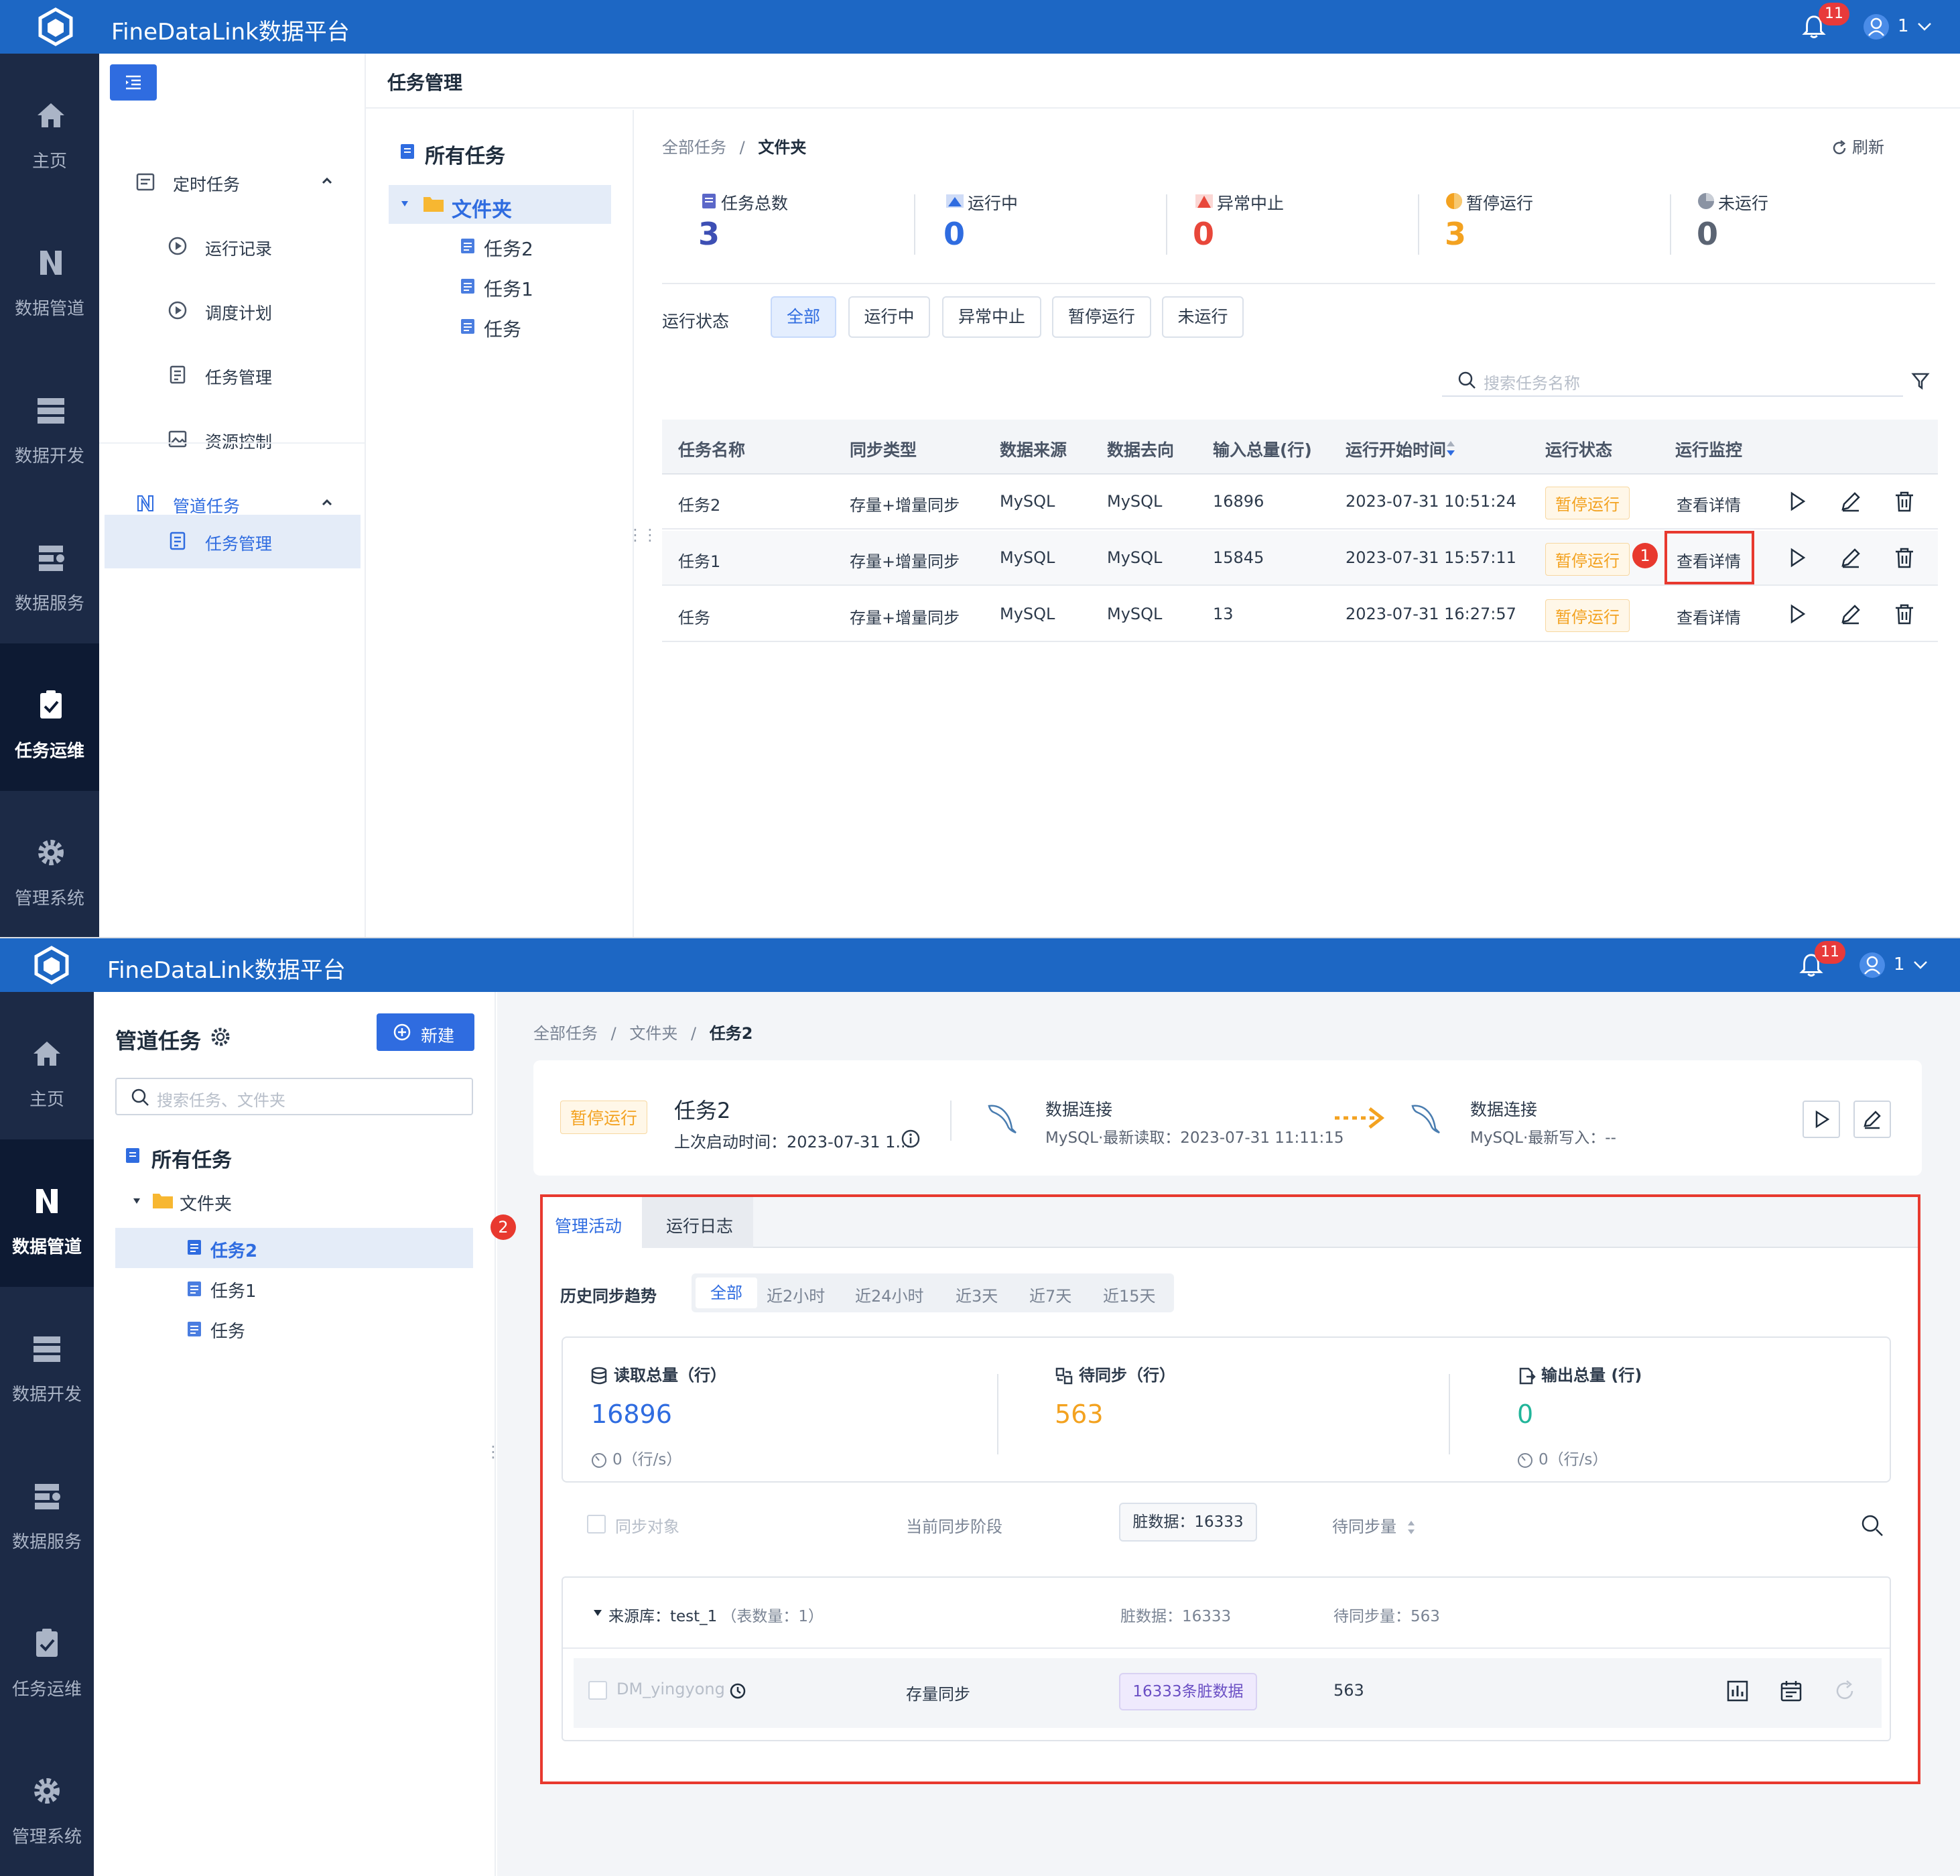  Describe the element at coordinates (911, 1139) in the screenshot. I see `info-icon` at that location.